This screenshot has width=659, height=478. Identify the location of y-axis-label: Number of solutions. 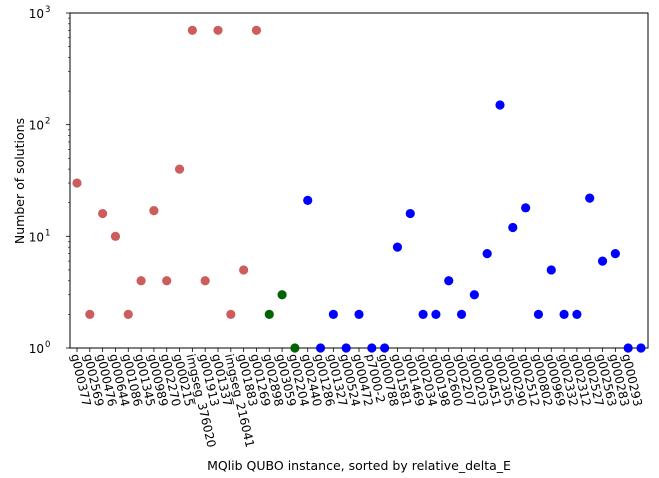
(19, 181).